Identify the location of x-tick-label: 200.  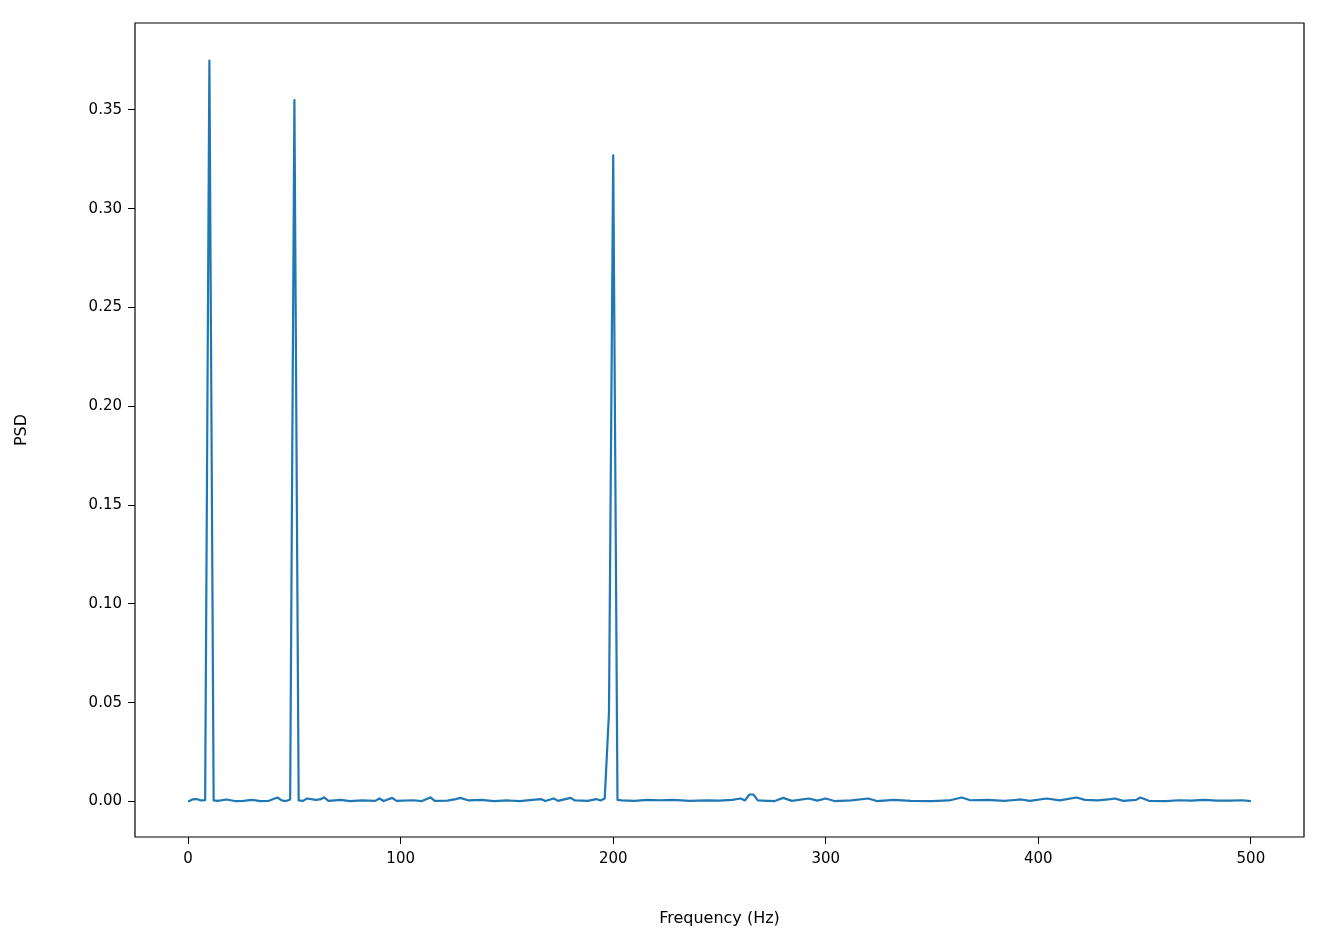
(613, 857).